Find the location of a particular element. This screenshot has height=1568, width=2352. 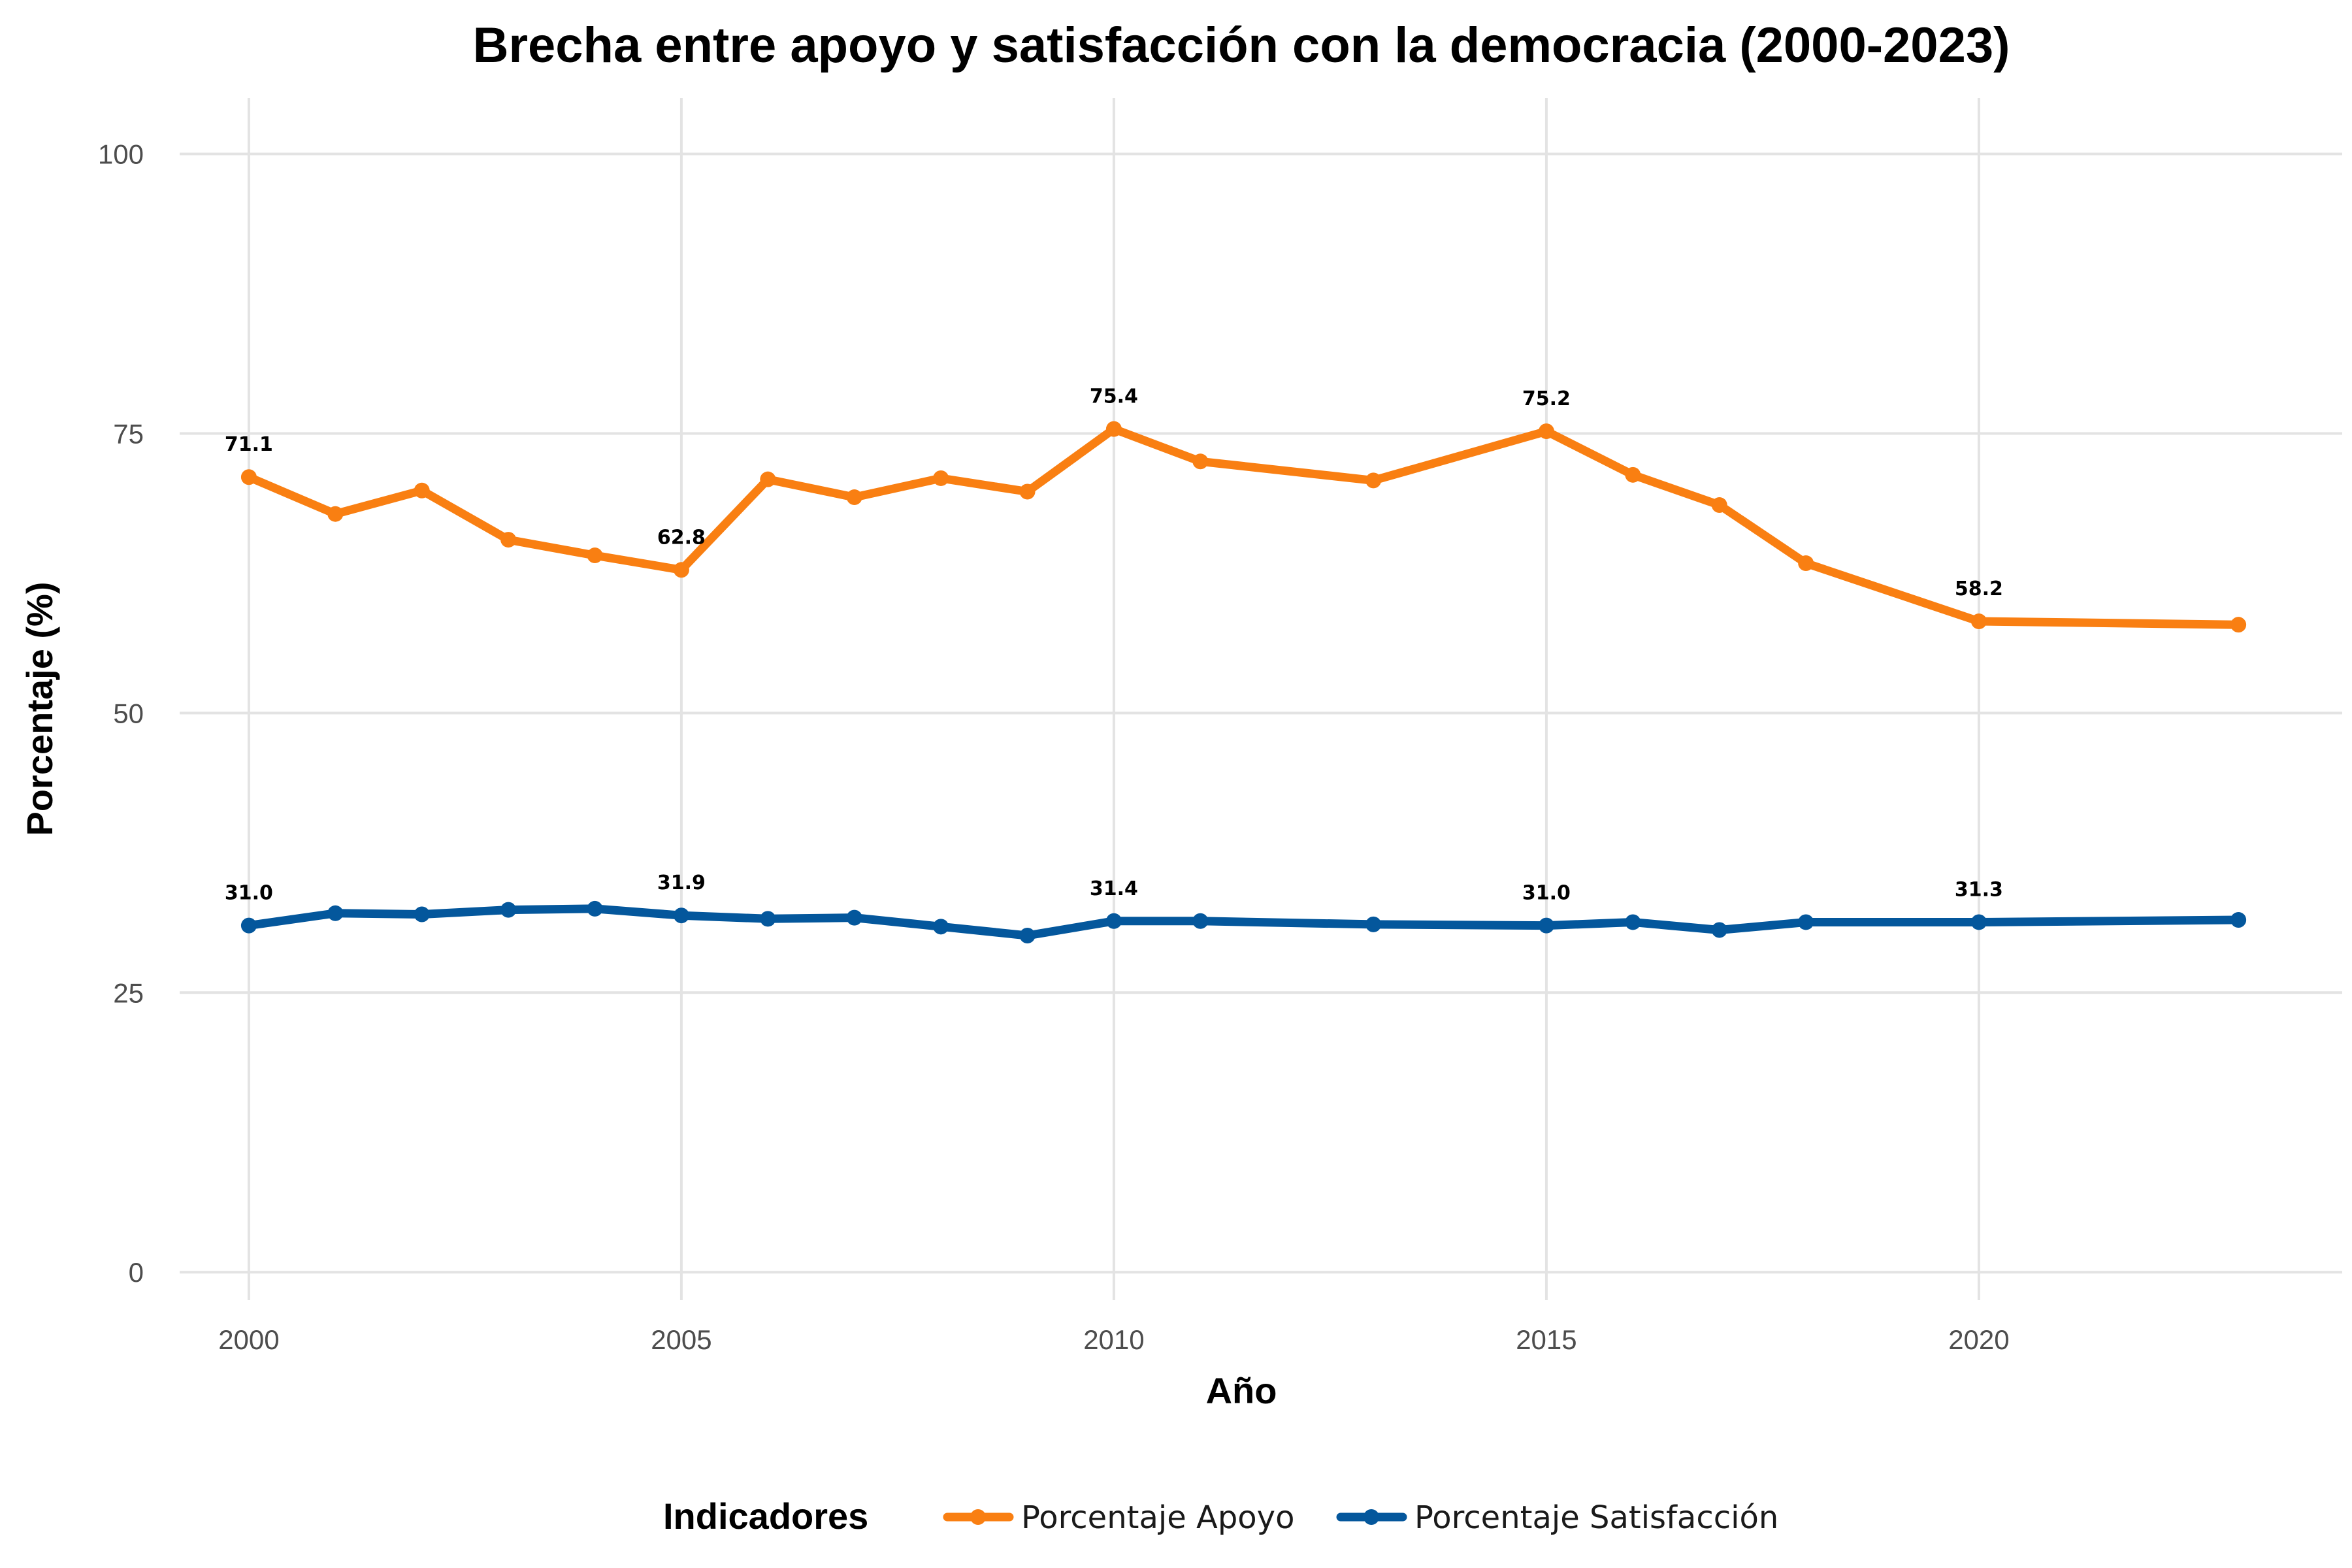

x-axis-title: Año is located at coordinates (1241, 1390).